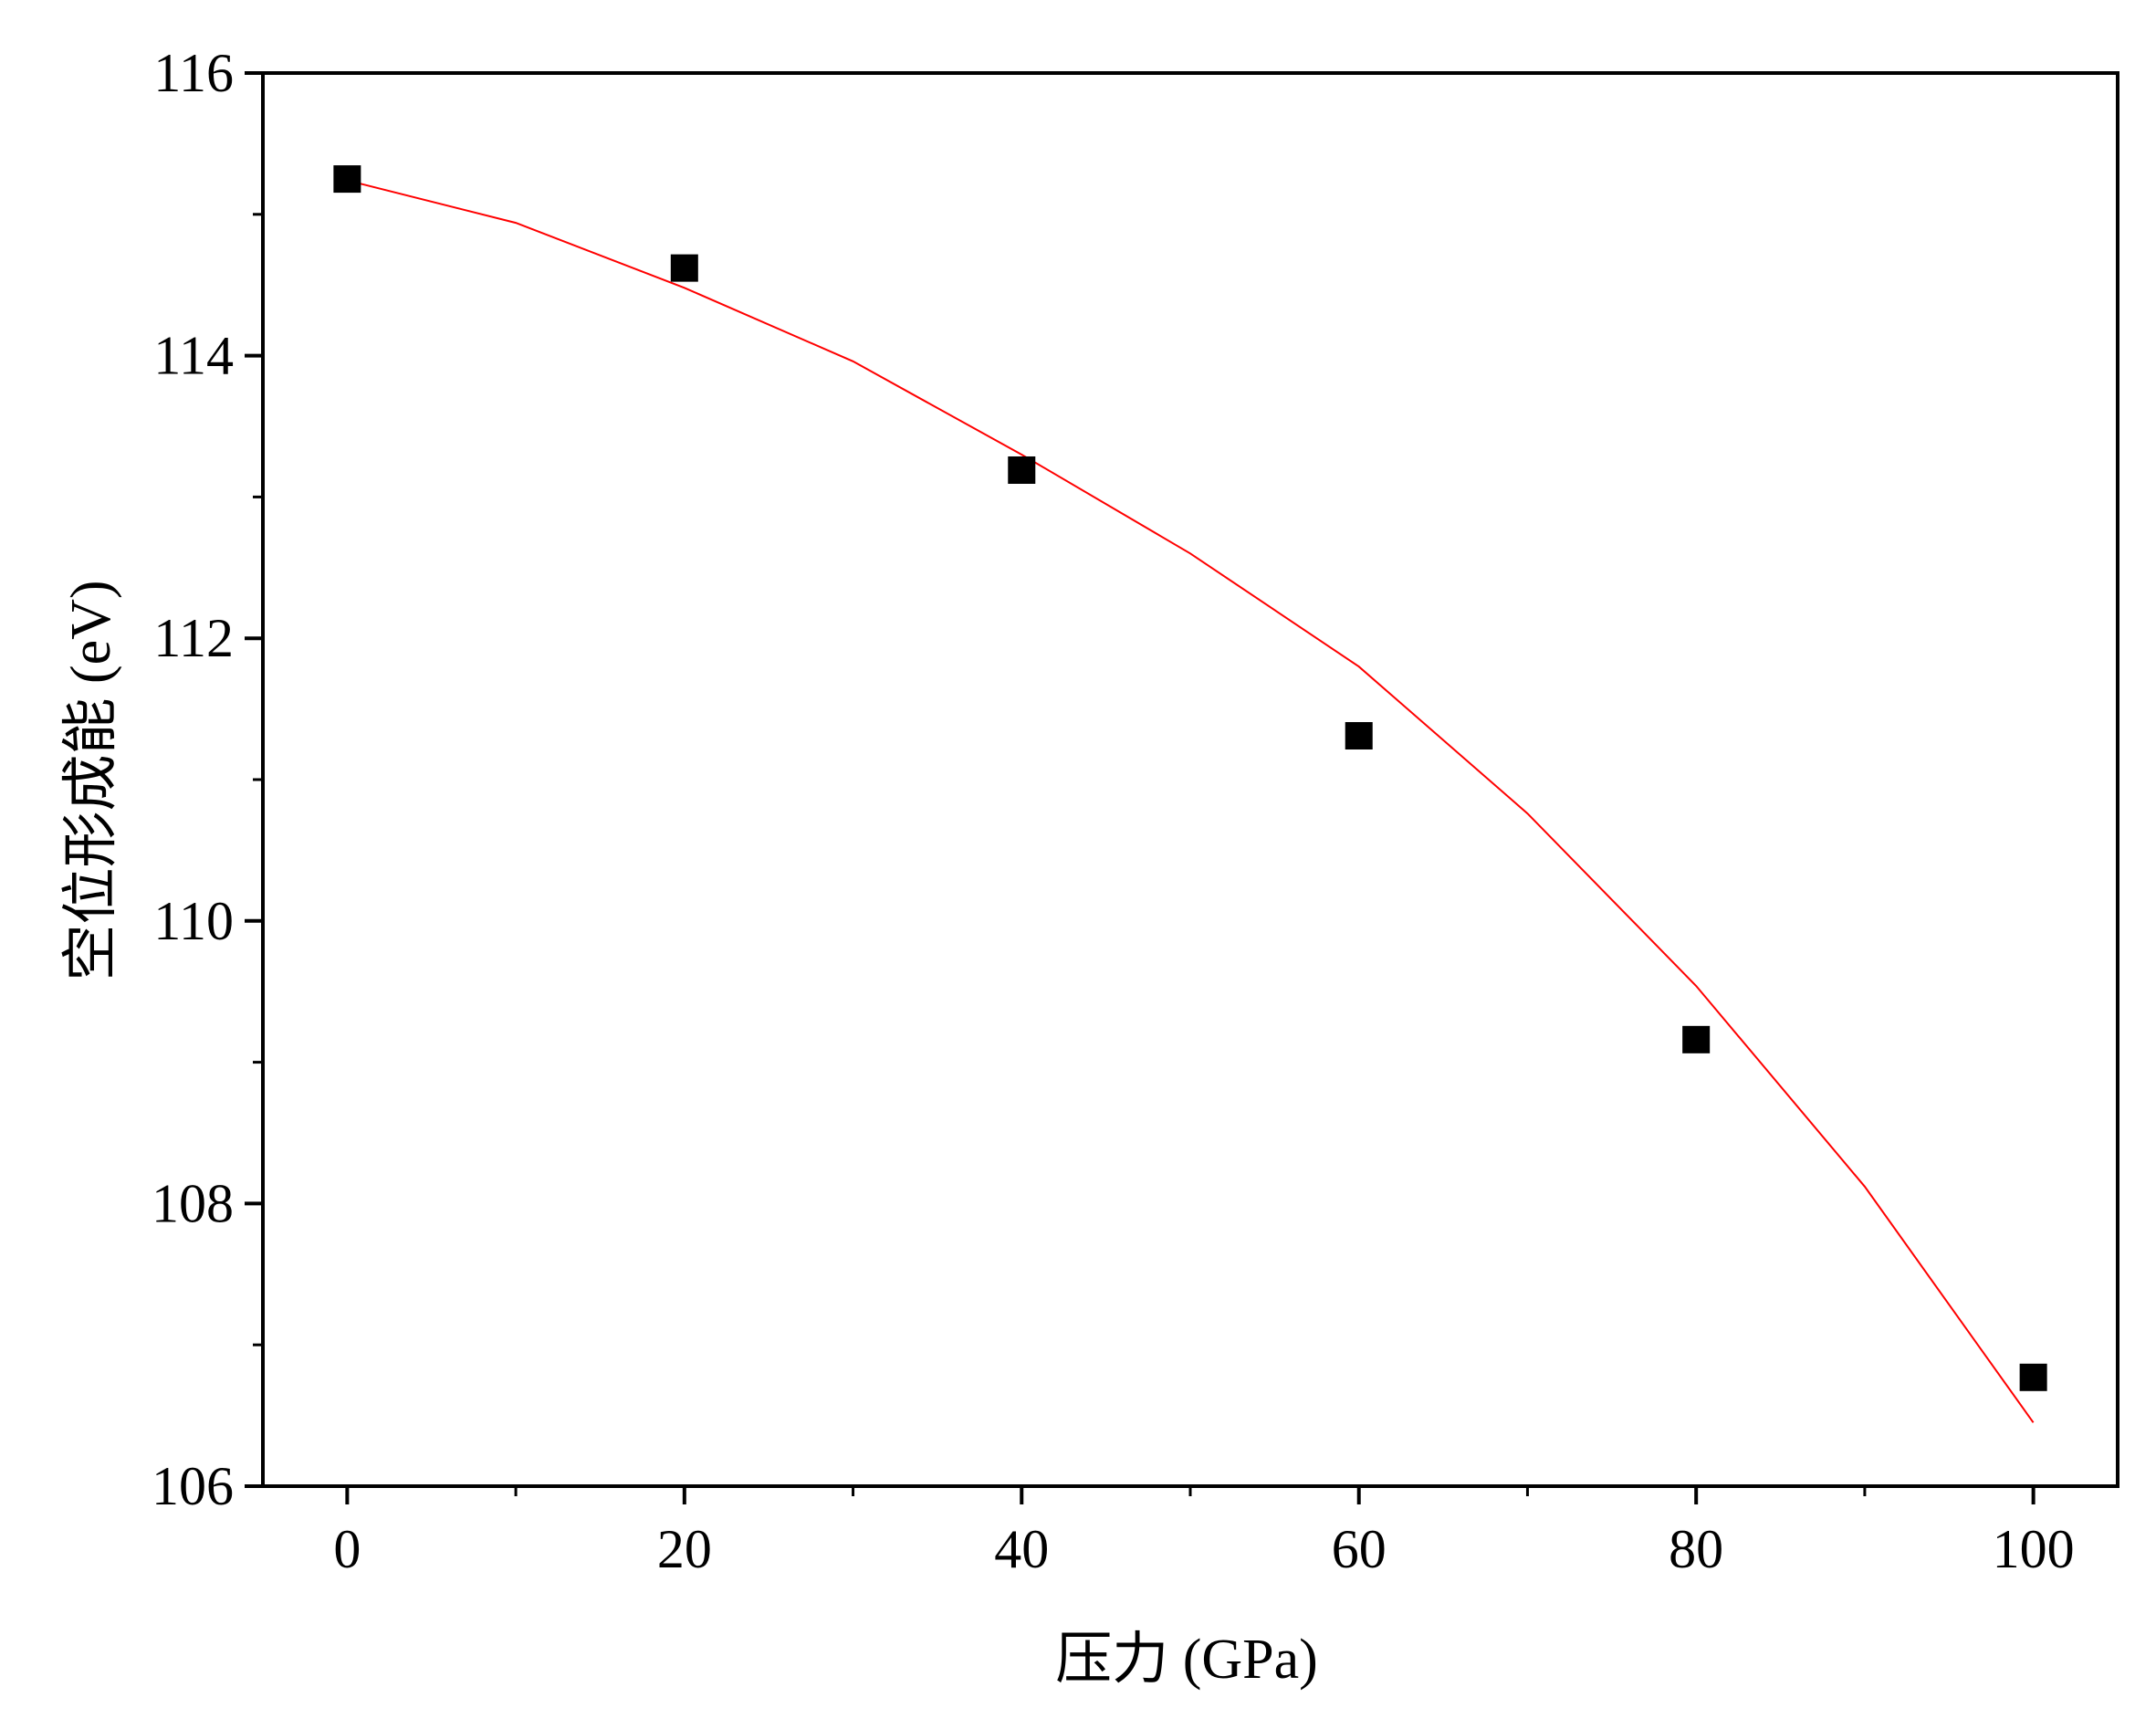 The image size is (2156, 1729). I want to click on y-tick-label: 106, so click(193, 1486).